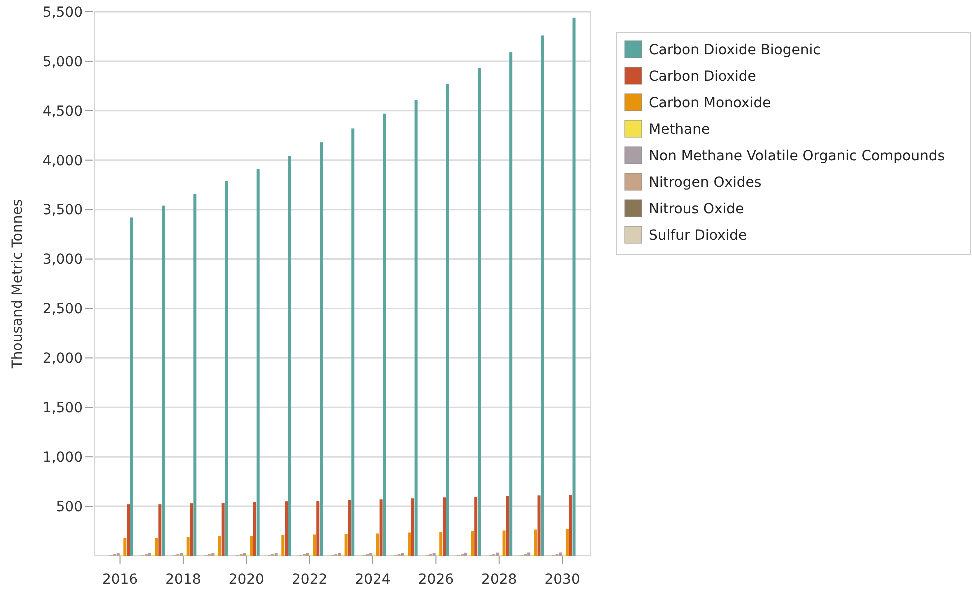  Describe the element at coordinates (62, 408) in the screenshot. I see `y-tick-label: 1,500` at that location.